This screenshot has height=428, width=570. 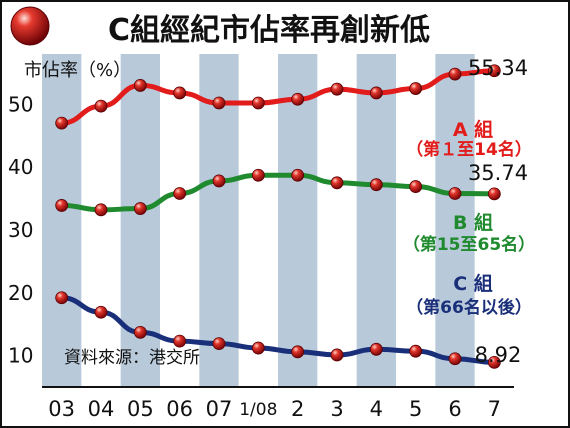 I want to click on title-area: C組經紀市佔率再創新低, so click(x=220, y=27).